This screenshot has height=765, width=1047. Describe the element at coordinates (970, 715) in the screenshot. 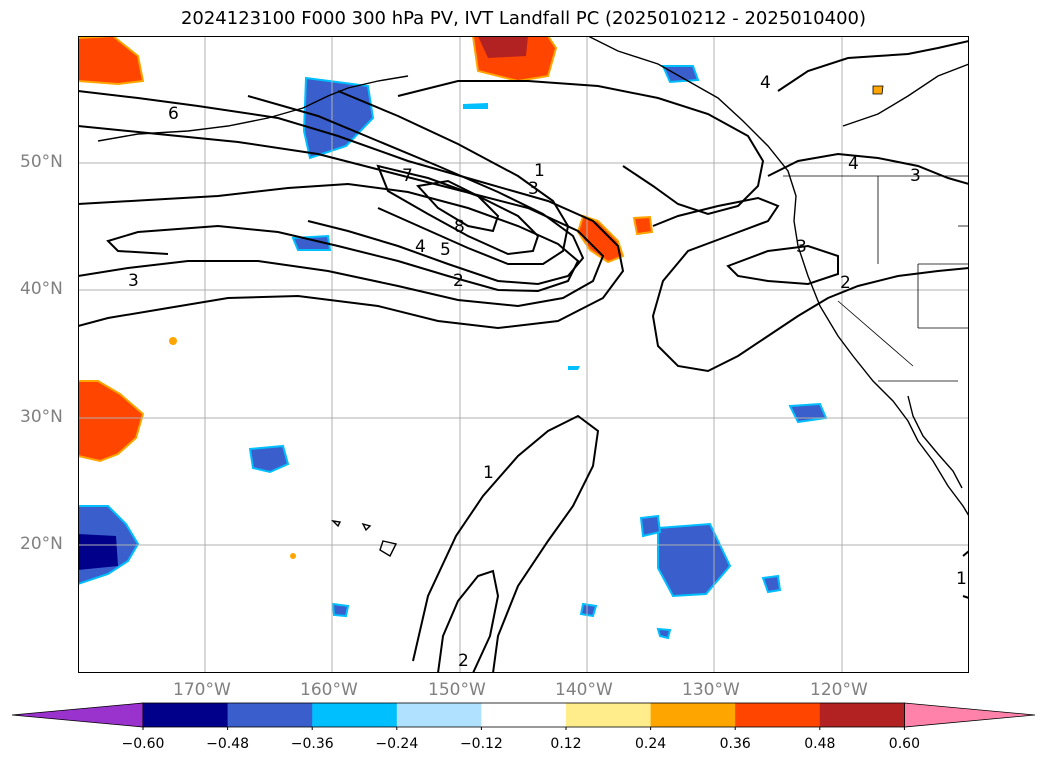

I see `colorbar-extension-high` at that location.